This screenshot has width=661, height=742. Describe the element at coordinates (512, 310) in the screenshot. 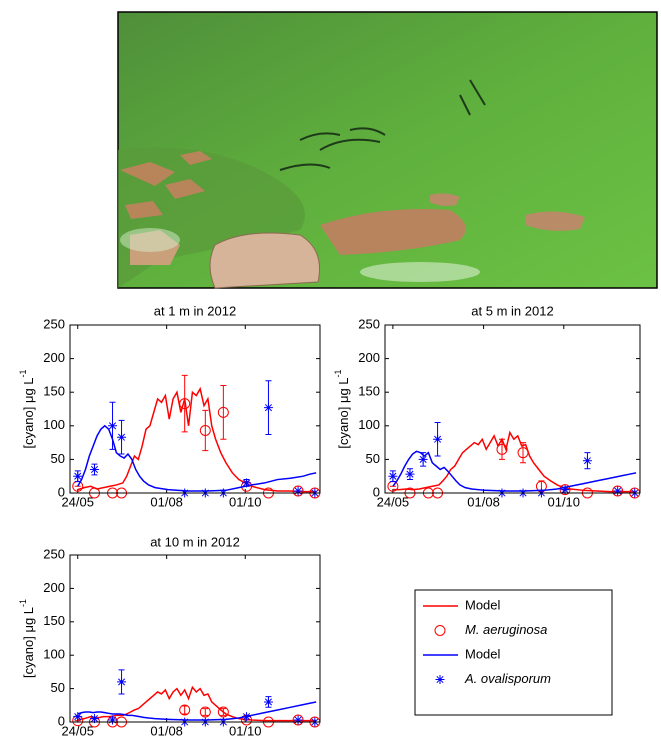

I see `chart-title: at 5 m in 2012` at that location.